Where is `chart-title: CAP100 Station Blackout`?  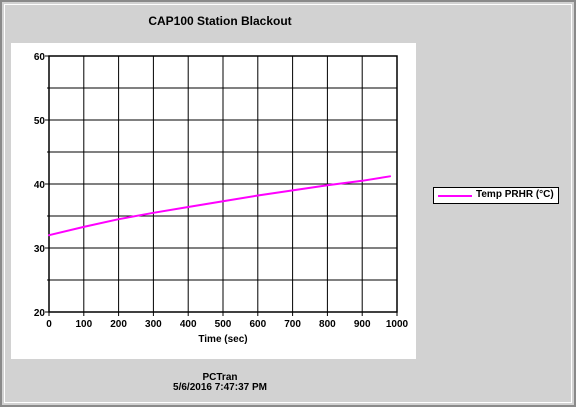 chart-title: CAP100 Station Blackout is located at coordinates (220, 21).